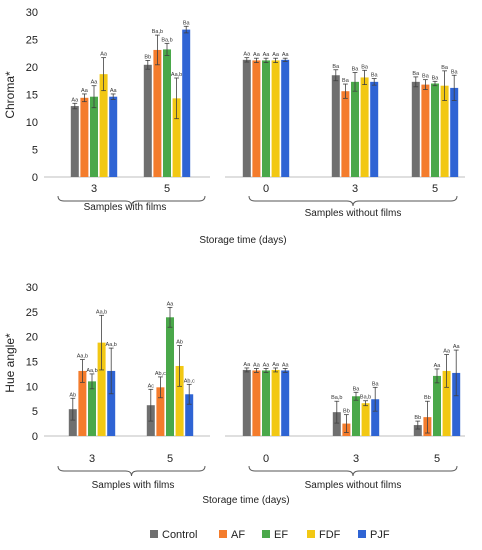 Image resolution: width=482 pixels, height=550 pixels. What do you see at coordinates (32, 68) in the screenshot?
I see `y-tick-label: 20` at bounding box center [32, 68].